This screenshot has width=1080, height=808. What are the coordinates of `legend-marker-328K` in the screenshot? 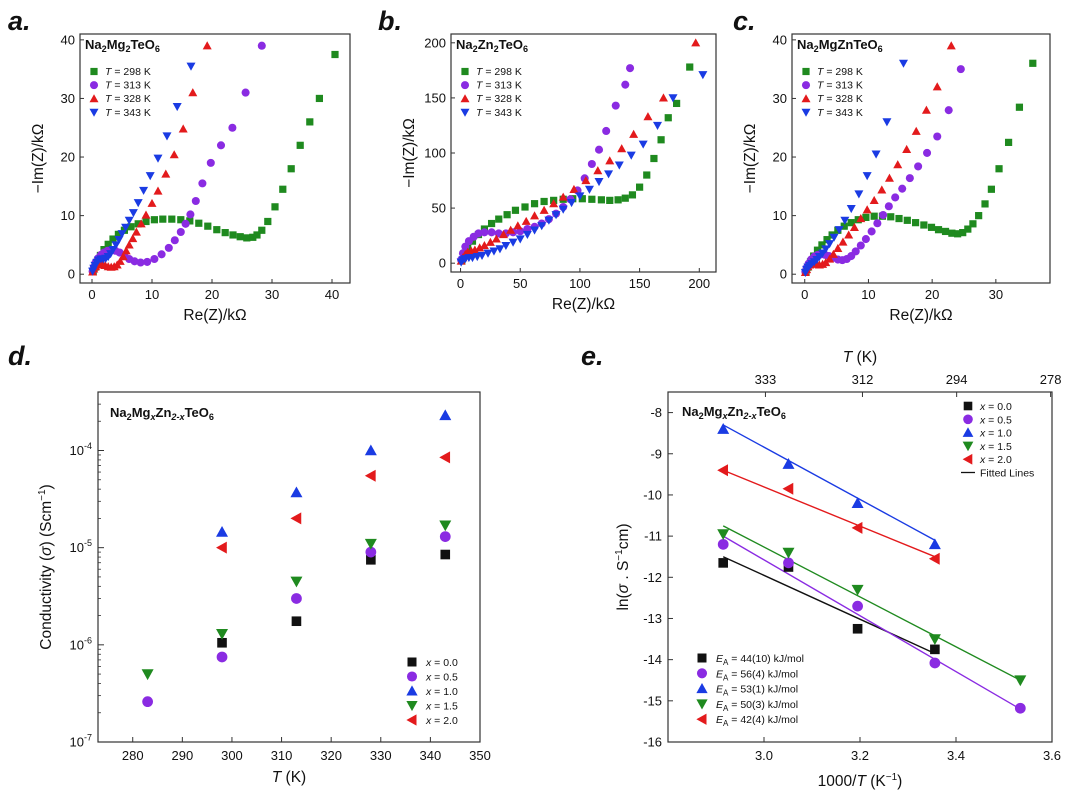 It's located at (806, 98).